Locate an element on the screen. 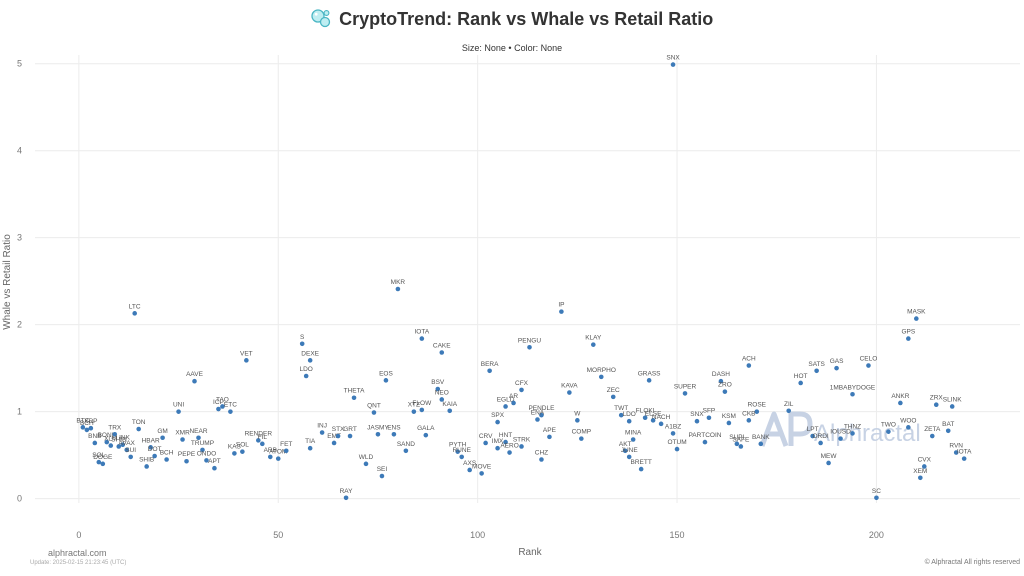  data-point: APE is located at coordinates (550, 433).